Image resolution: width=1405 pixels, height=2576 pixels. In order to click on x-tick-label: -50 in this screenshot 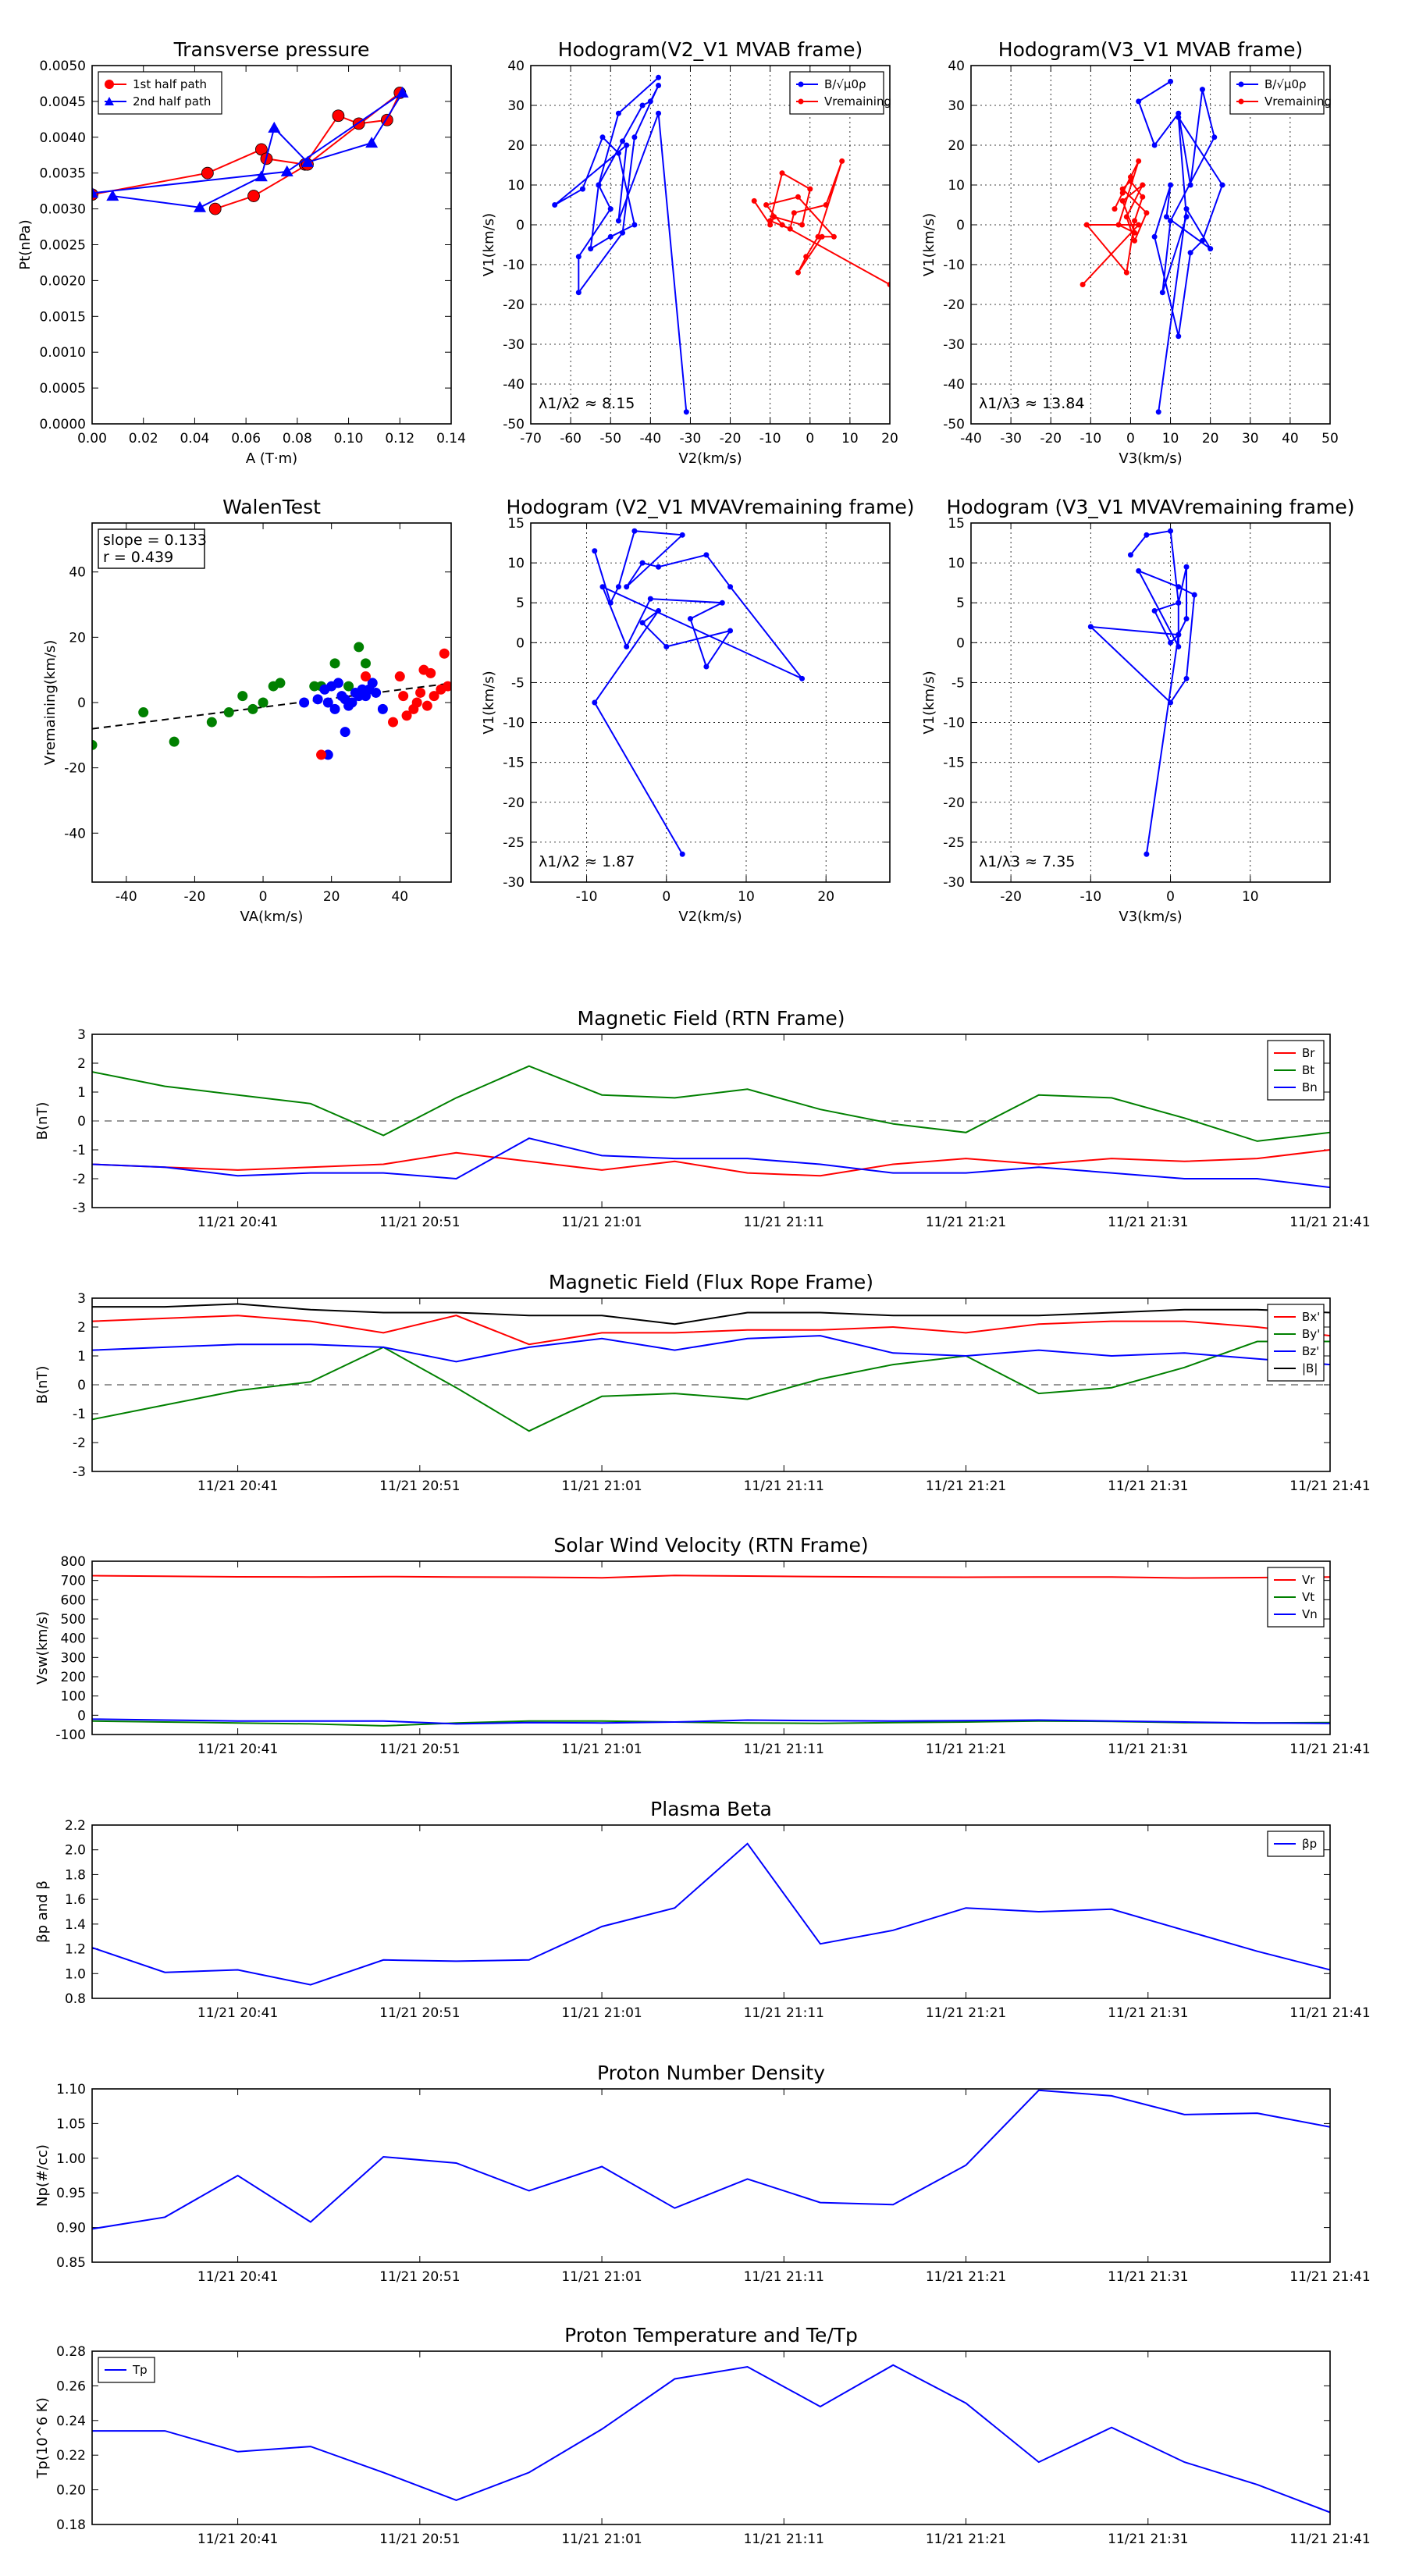, I will do `click(610, 439)`.